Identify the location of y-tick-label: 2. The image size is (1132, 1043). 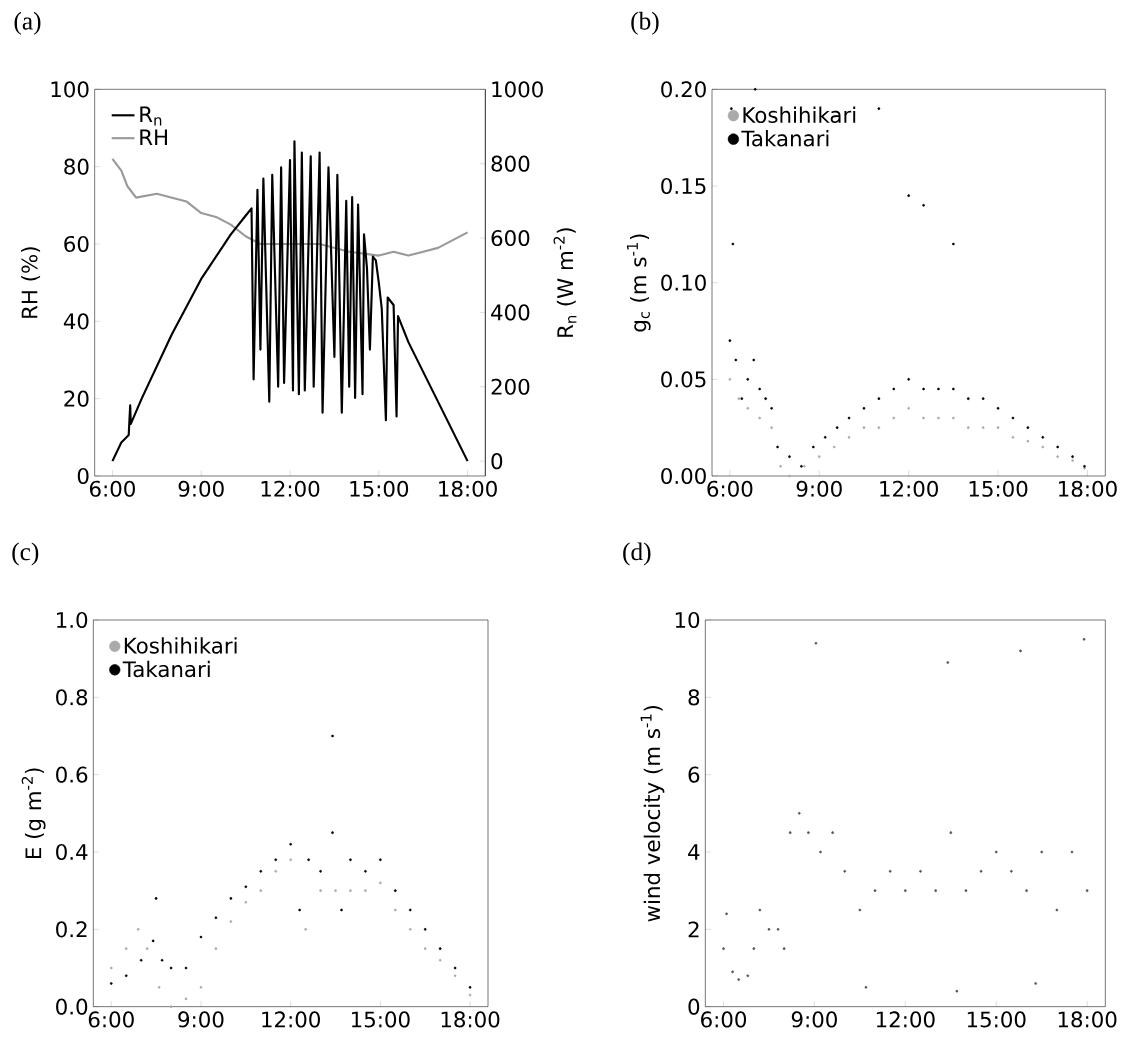
(693, 929).